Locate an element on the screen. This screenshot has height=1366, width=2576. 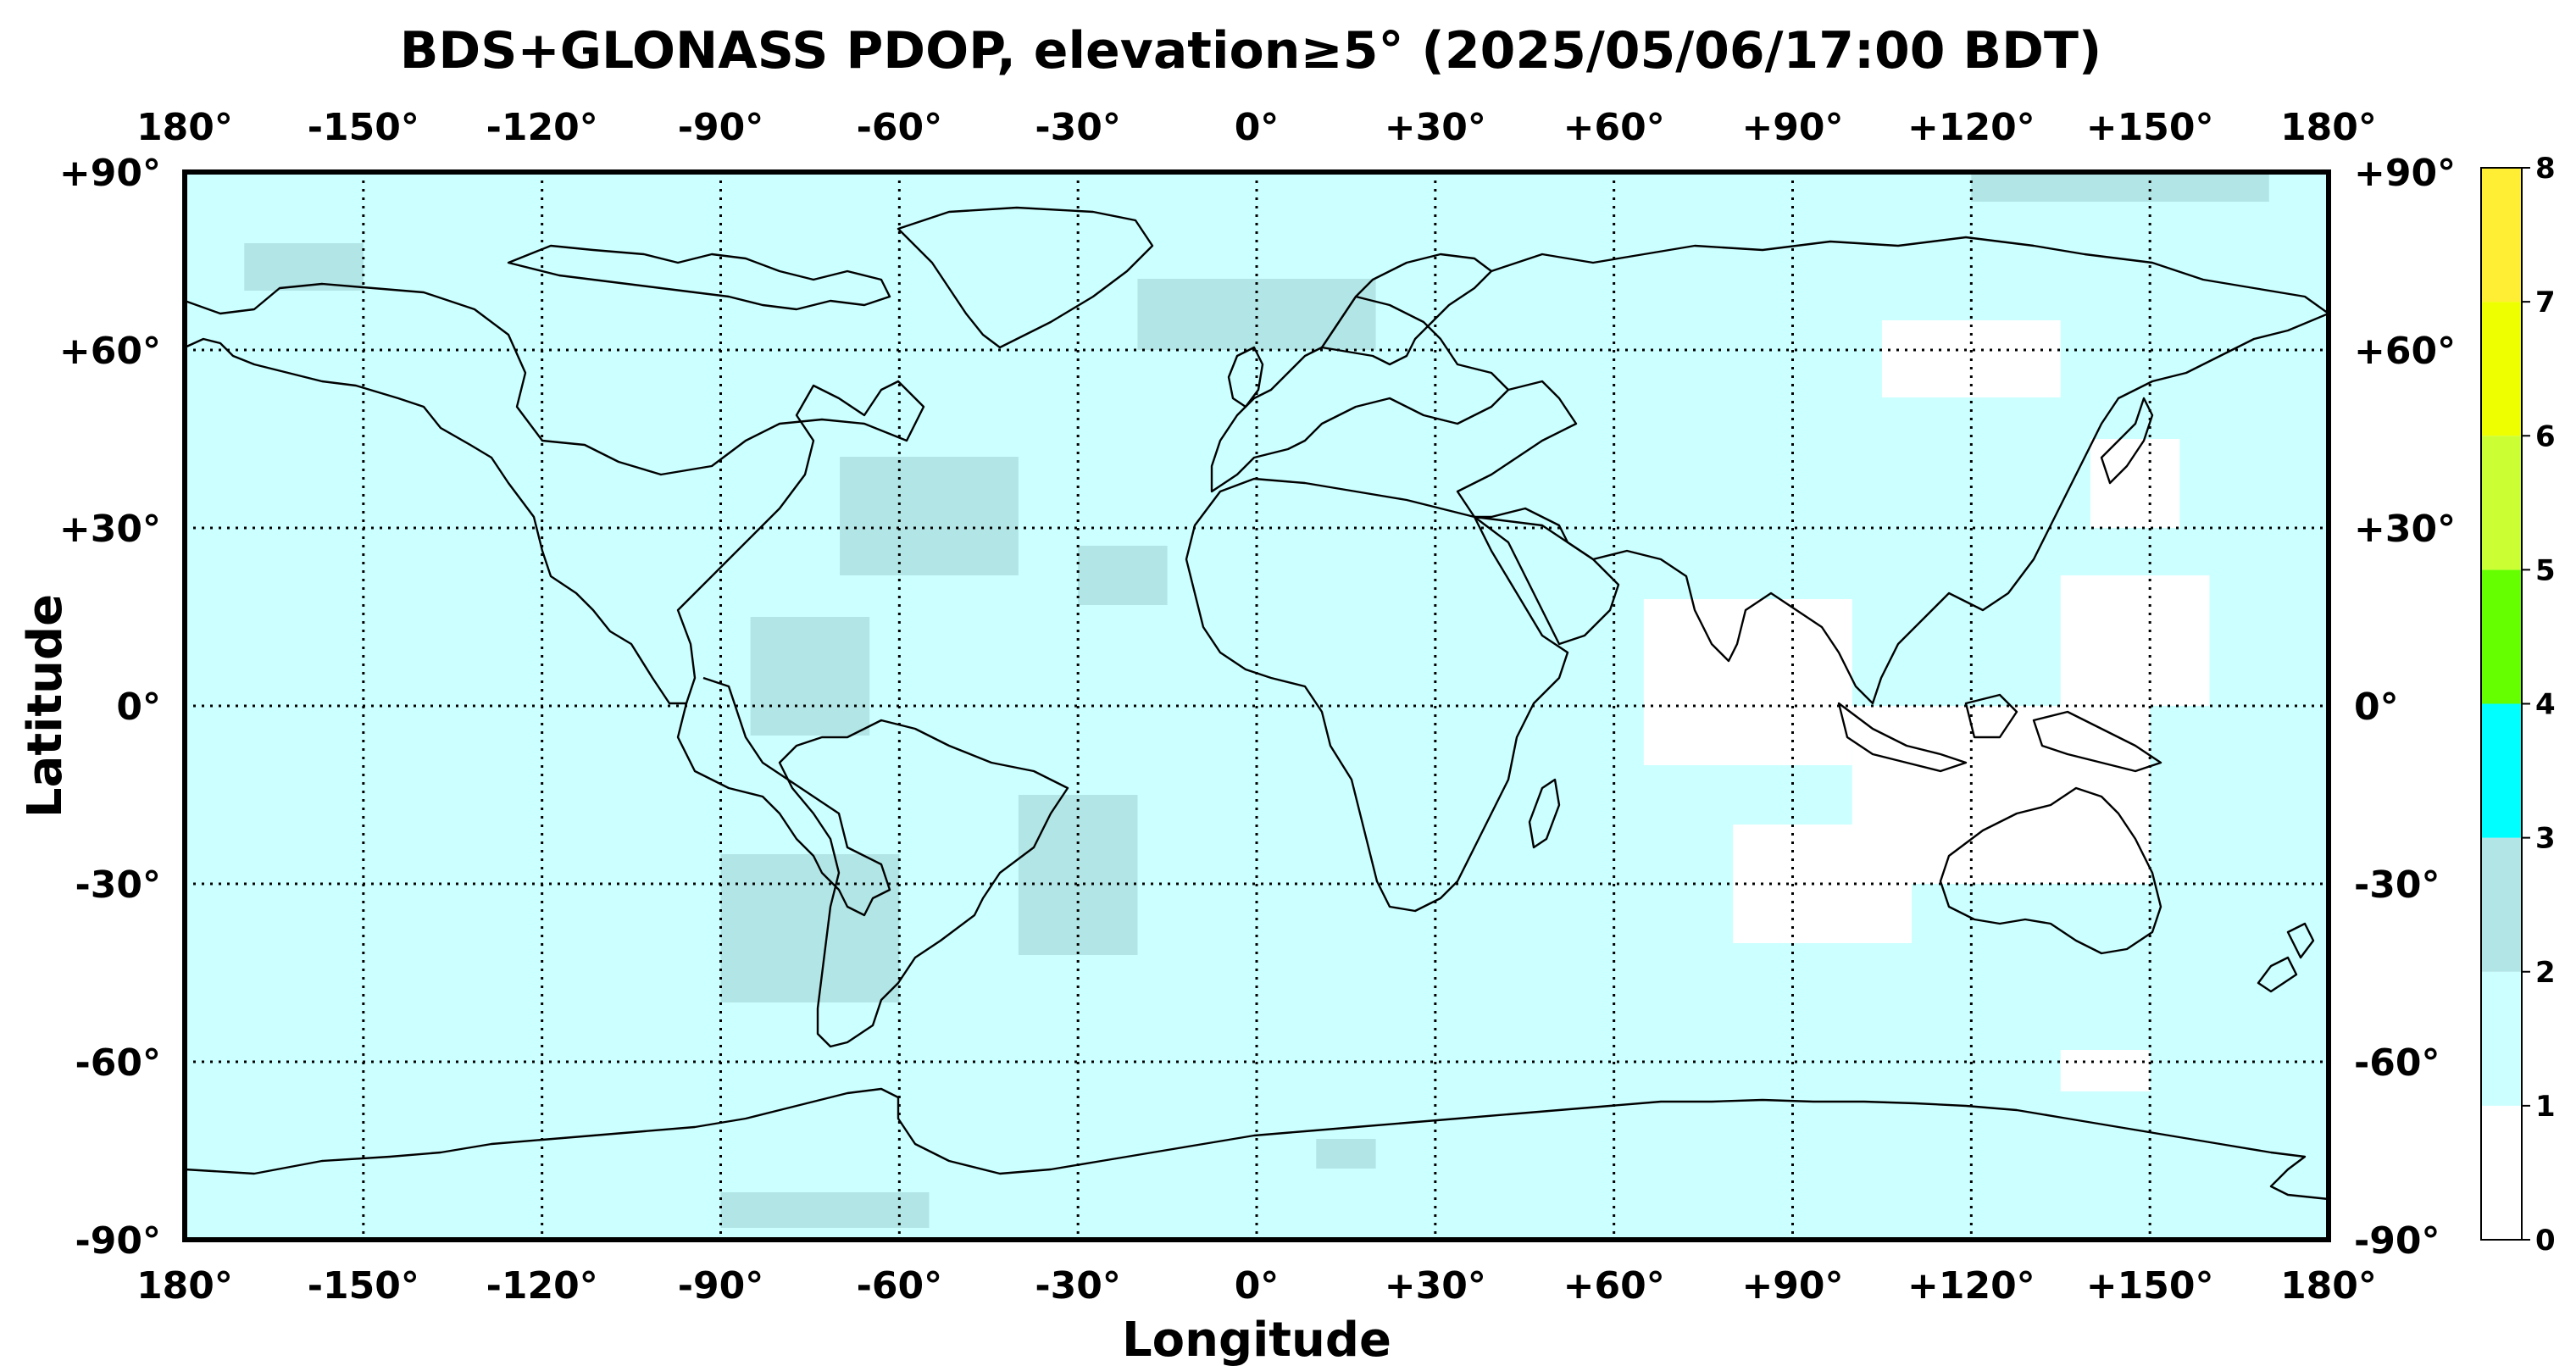
latitude-tick-label-left: +90° is located at coordinates (110, 173).